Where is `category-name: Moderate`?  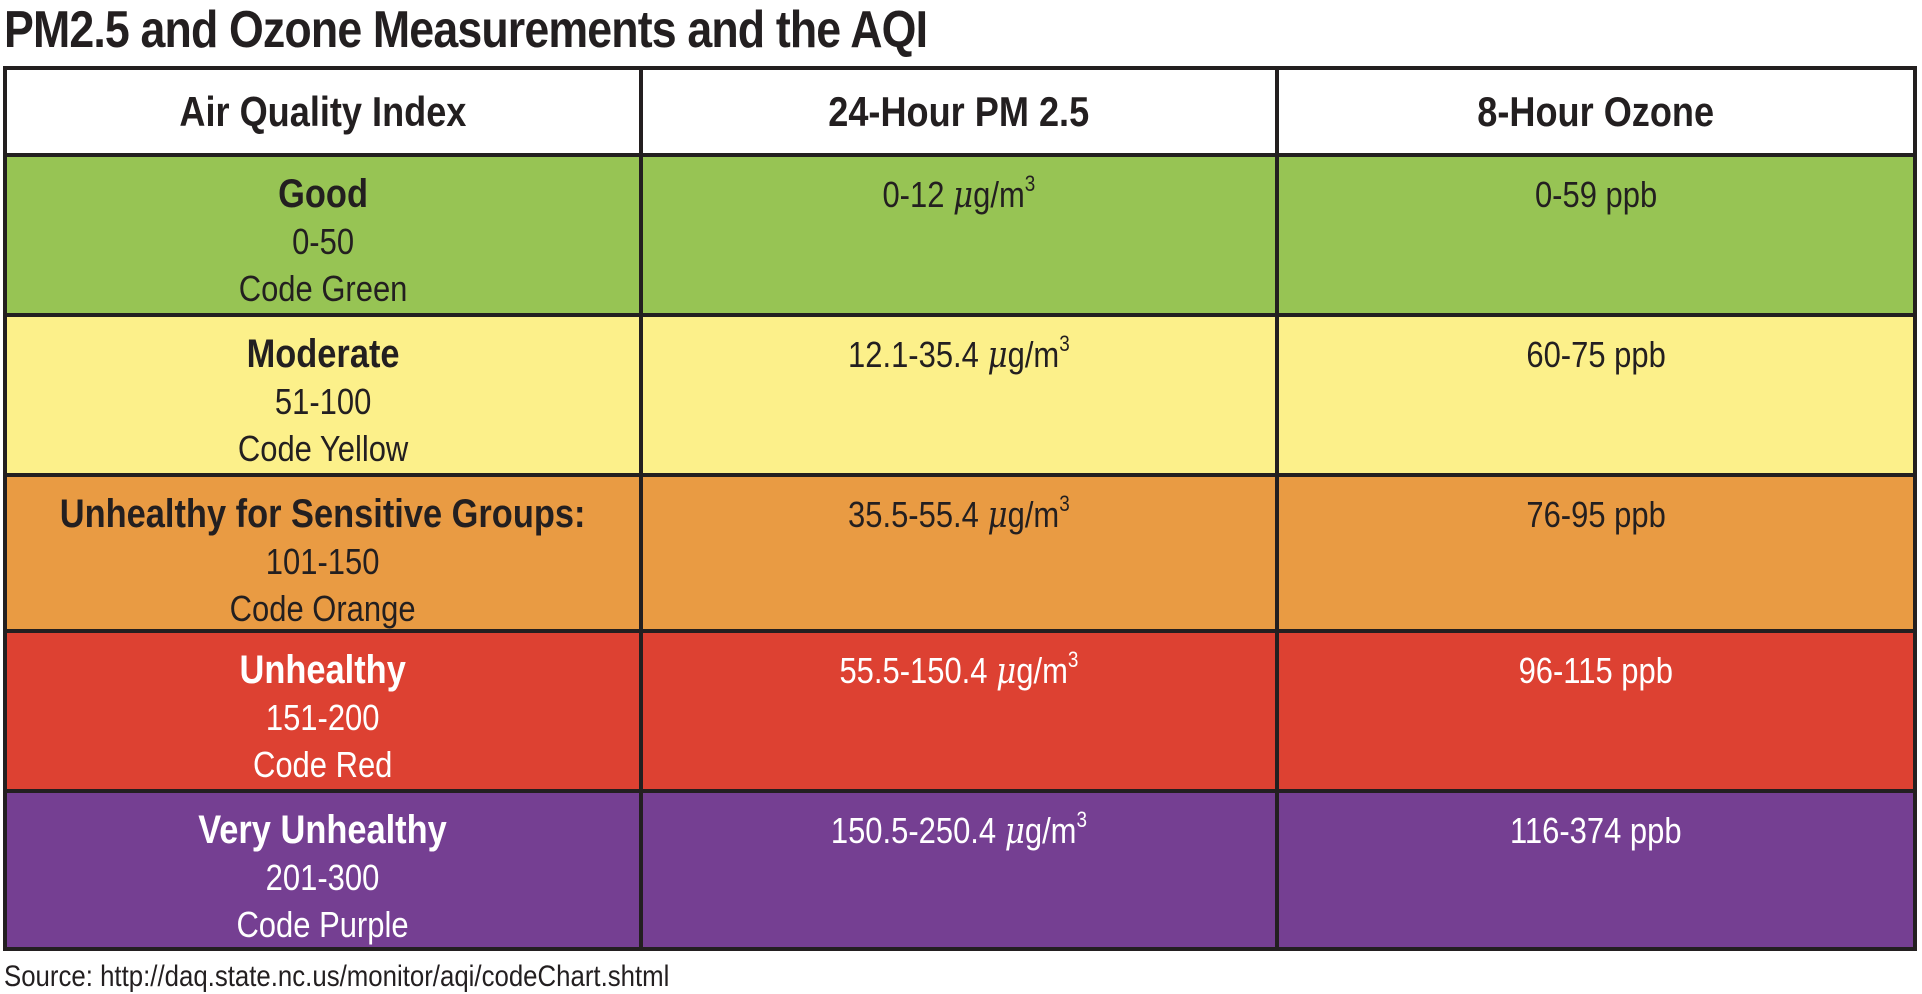
category-name: Moderate is located at coordinates (323, 354).